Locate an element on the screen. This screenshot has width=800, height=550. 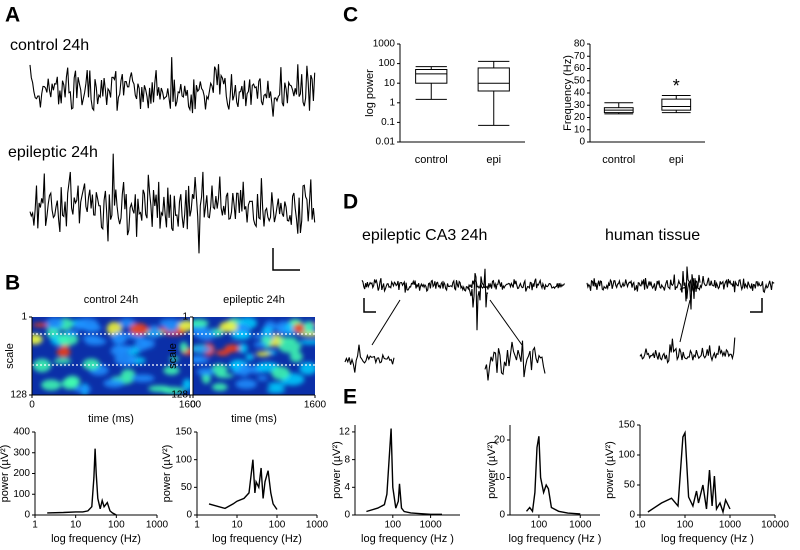
y-tick-label: 1 is located at coordinates (392, 102).